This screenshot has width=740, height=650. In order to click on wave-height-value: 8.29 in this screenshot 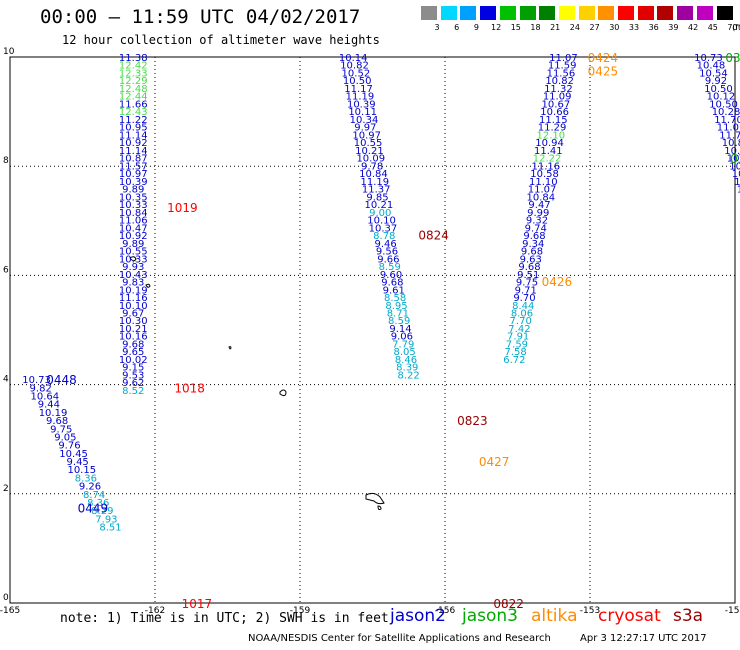, I will do `click(102, 511)`.